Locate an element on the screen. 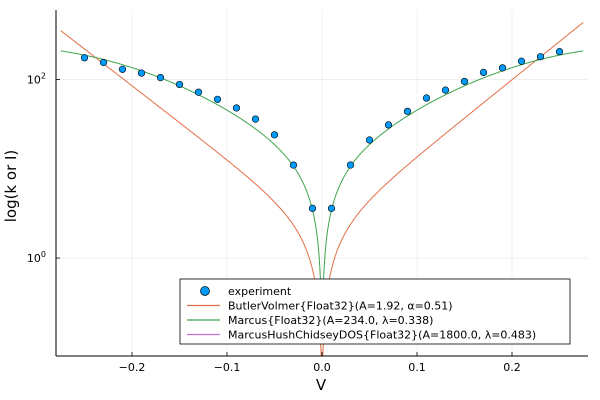  y-tick-label: 10⁰ is located at coordinates (36, 257).